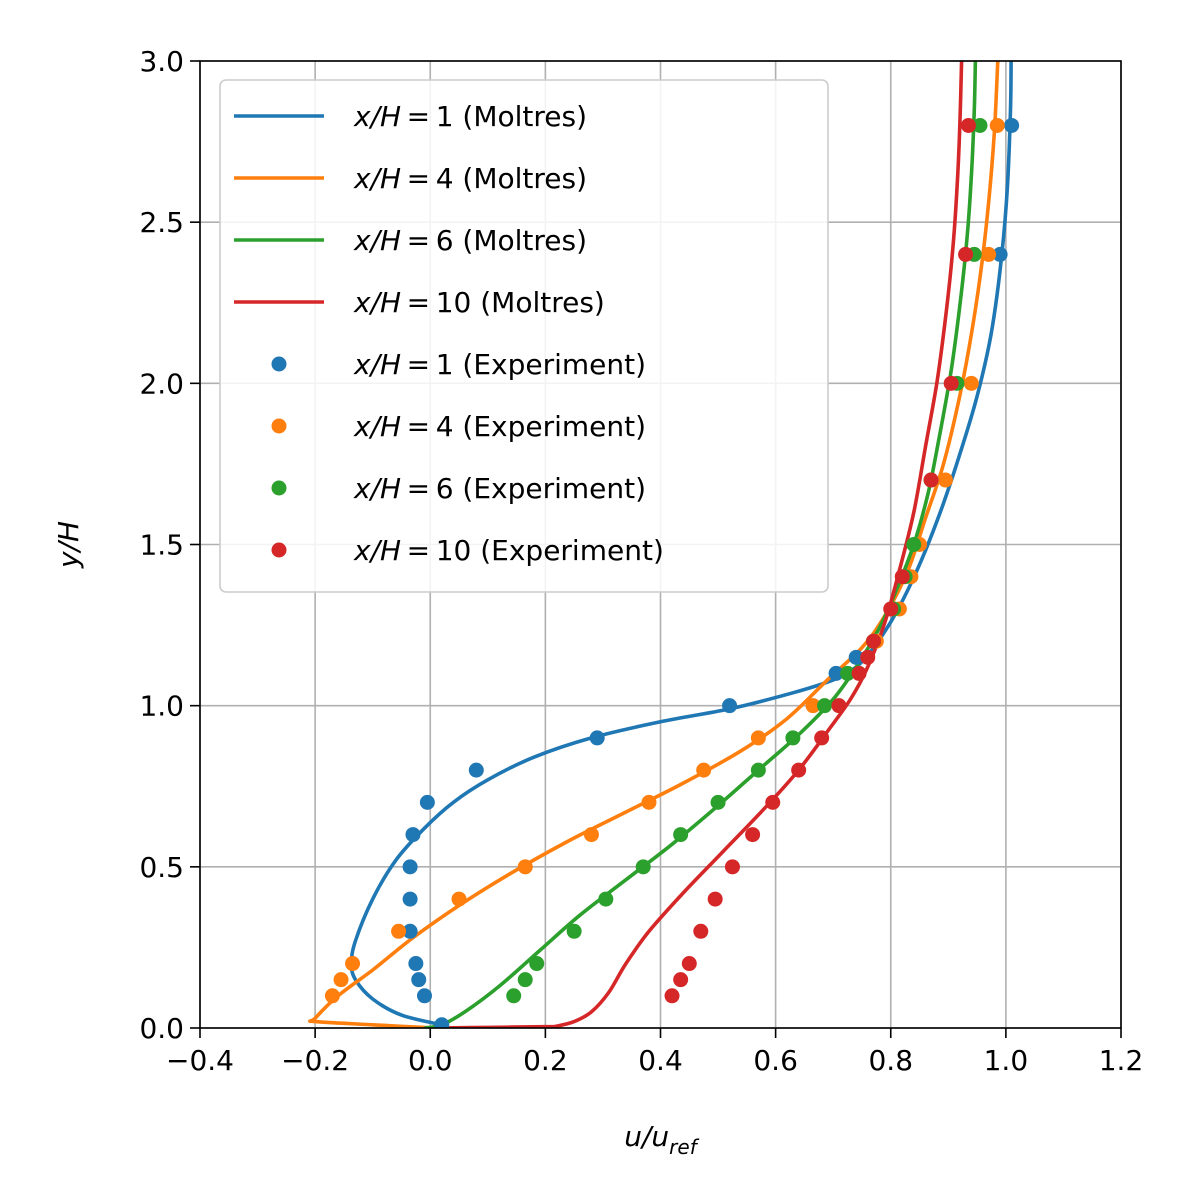 Image resolution: width=1200 pixels, height=1200 pixels. I want to click on legend-entry-label: x/H = 10 (Experiment), so click(508, 550).